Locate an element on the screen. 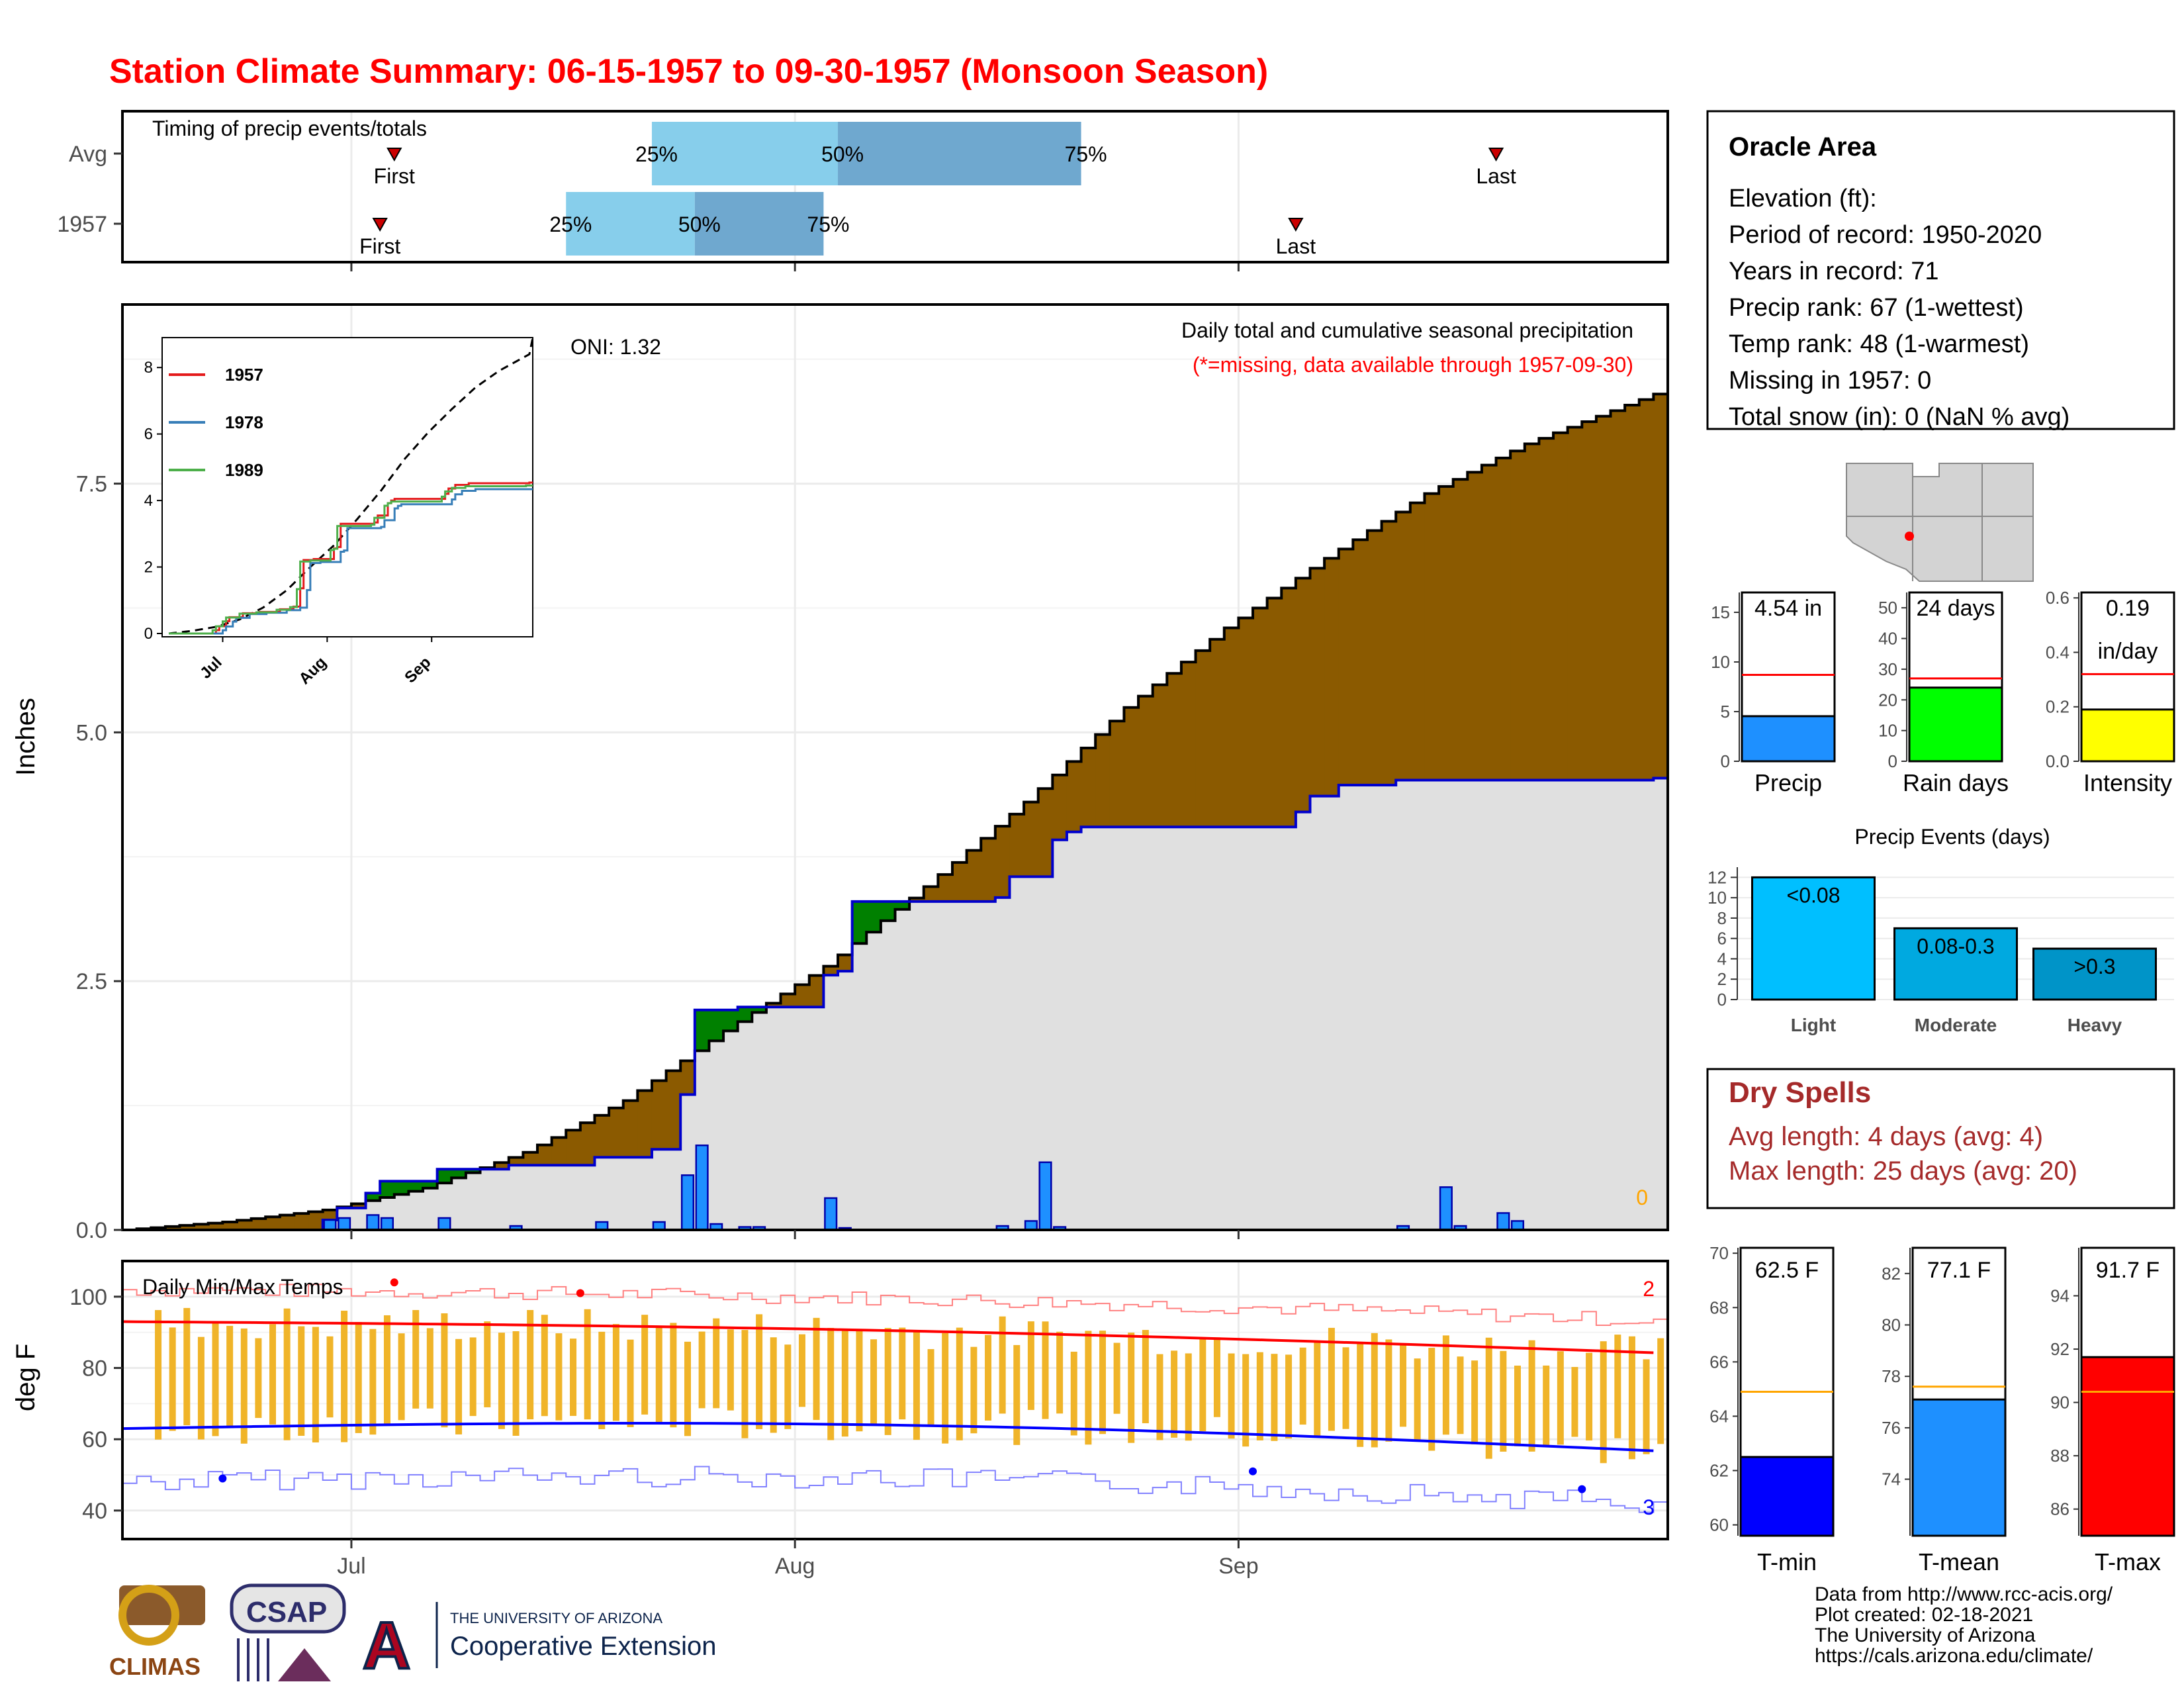  timing-q25-q50-bar is located at coordinates (745, 153).